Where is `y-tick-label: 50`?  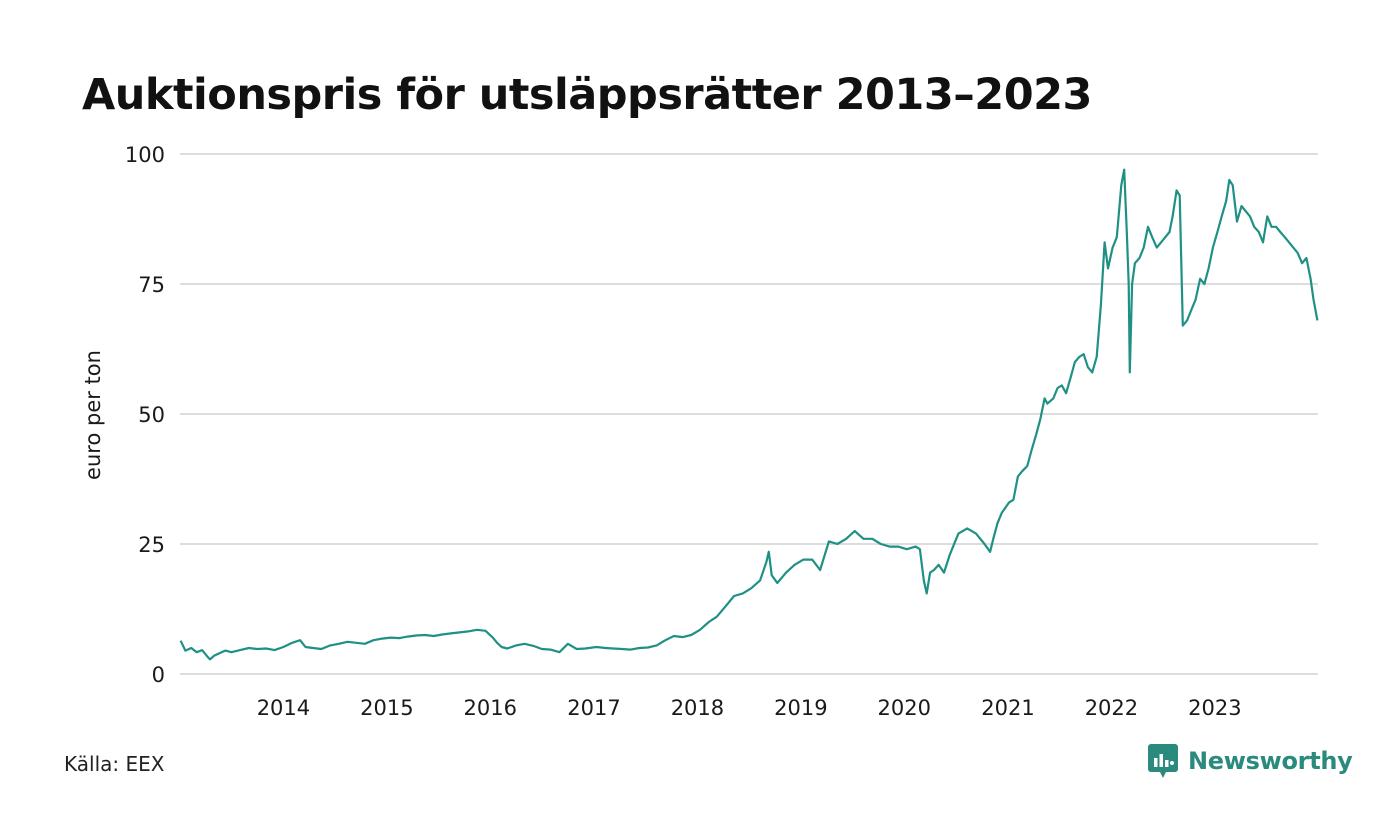
y-tick-label: 50 is located at coordinates (151, 415).